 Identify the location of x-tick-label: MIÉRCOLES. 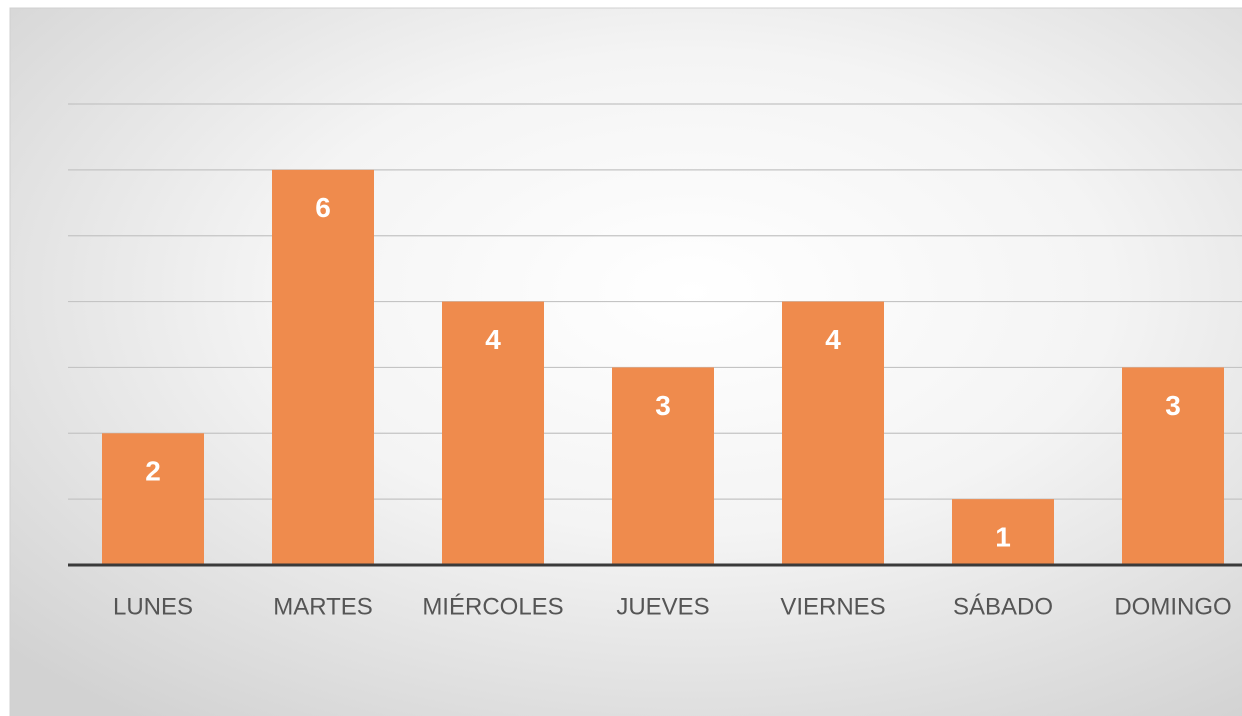
(492, 606).